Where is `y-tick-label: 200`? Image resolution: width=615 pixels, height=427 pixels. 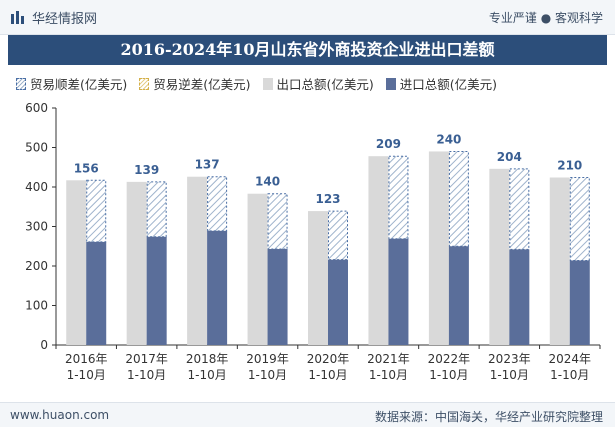 y-tick-label: 200 is located at coordinates (36, 266).